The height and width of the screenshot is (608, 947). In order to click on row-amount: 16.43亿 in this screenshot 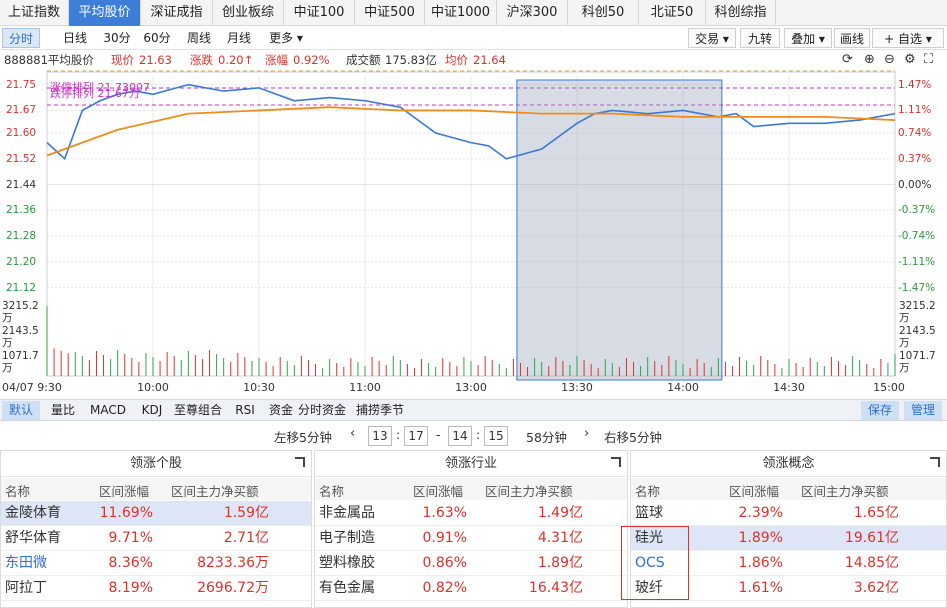, I will do `click(555, 588)`.